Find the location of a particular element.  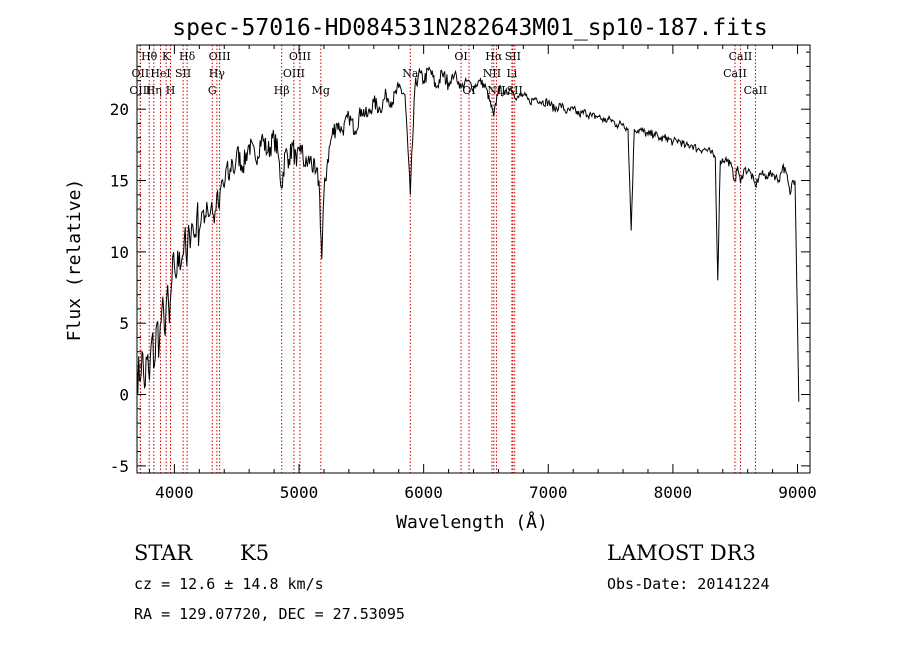

spectral-line-label: Hγ is located at coordinates (217, 73).